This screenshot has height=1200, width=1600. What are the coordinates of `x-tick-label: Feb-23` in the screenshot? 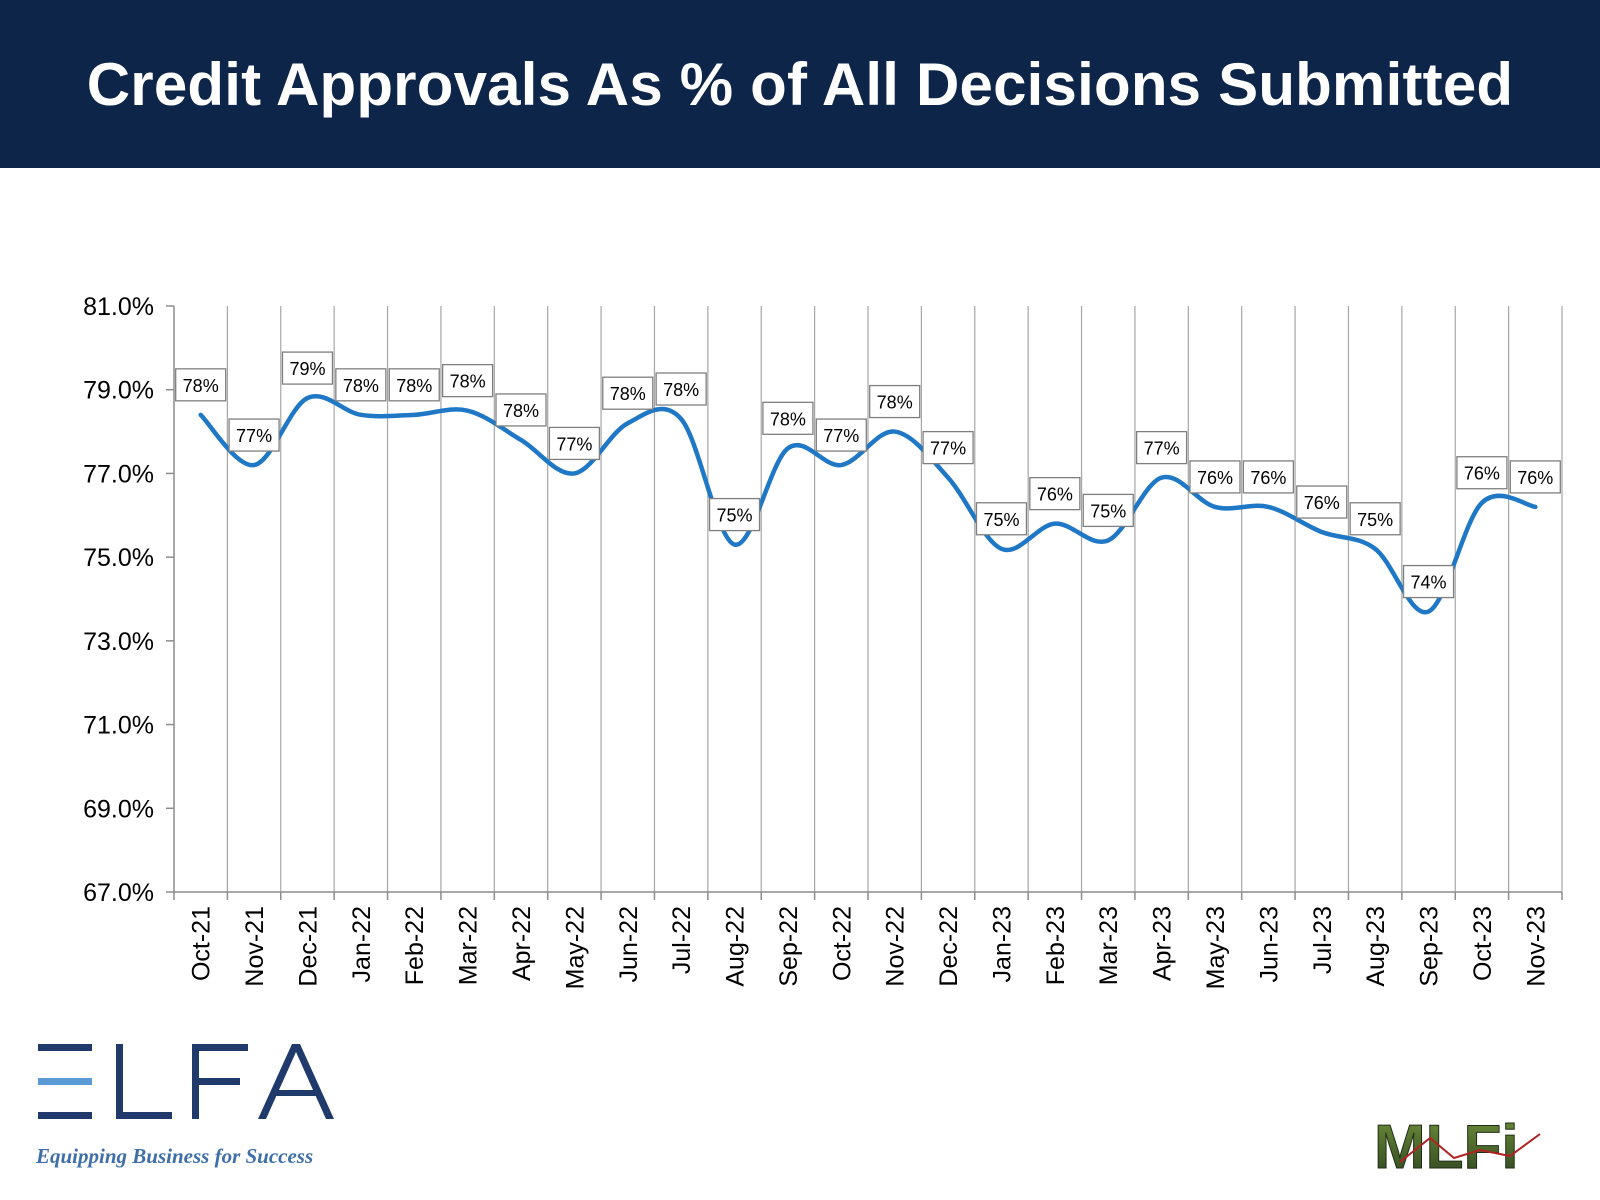 It's located at (1056, 945).